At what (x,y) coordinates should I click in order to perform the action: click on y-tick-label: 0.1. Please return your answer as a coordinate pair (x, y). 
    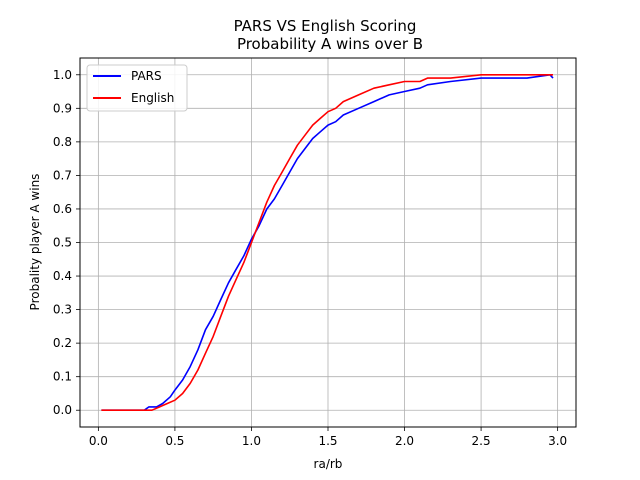
    Looking at the image, I should click on (62, 377).